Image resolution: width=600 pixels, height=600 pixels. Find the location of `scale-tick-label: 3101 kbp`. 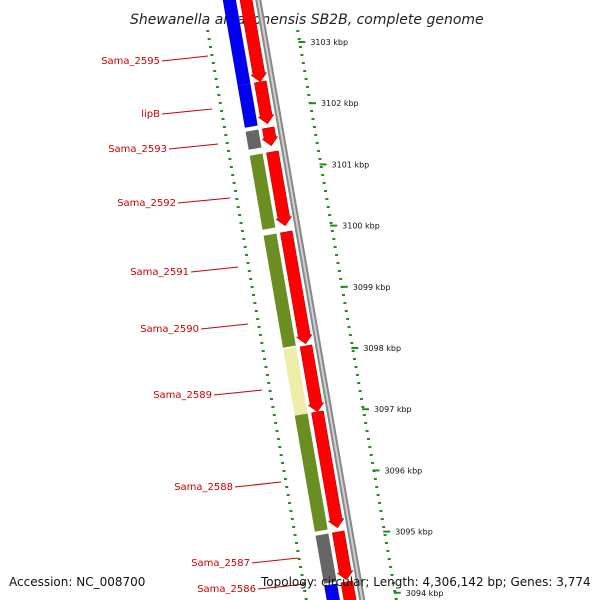

scale-tick-label: 3101 kbp is located at coordinates (351, 164).